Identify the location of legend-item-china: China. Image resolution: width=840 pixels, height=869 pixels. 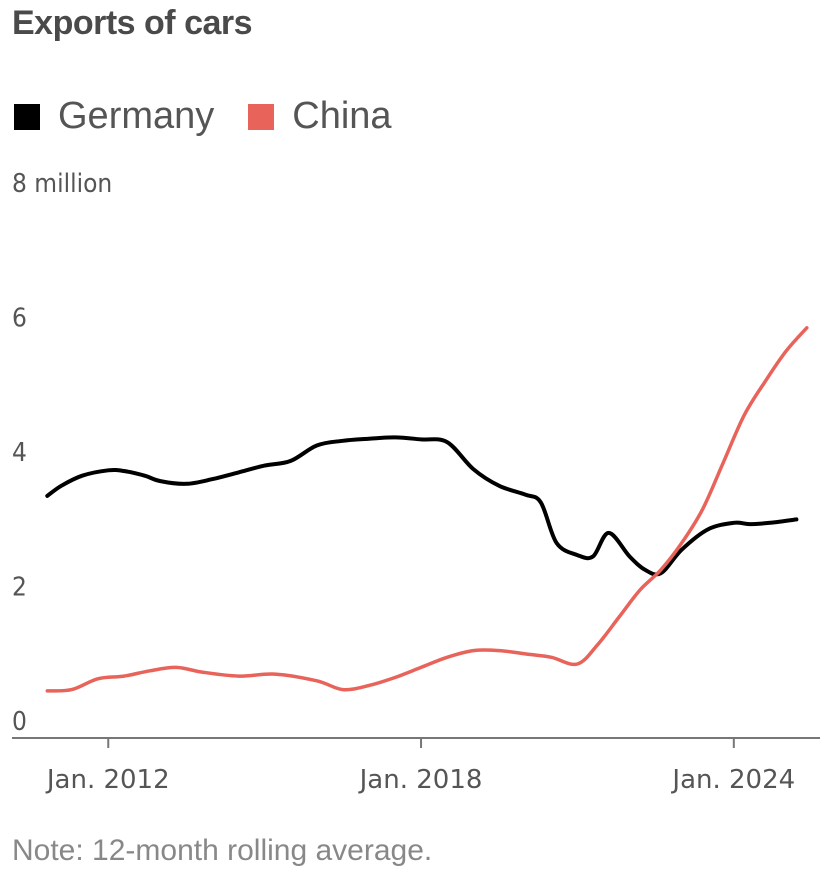
(320, 116).